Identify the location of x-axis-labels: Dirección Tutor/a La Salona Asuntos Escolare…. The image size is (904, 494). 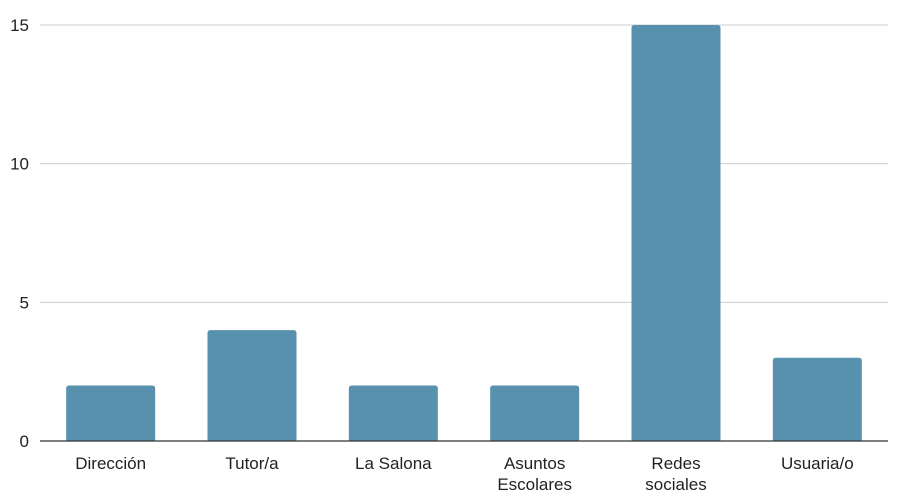
(464, 474).